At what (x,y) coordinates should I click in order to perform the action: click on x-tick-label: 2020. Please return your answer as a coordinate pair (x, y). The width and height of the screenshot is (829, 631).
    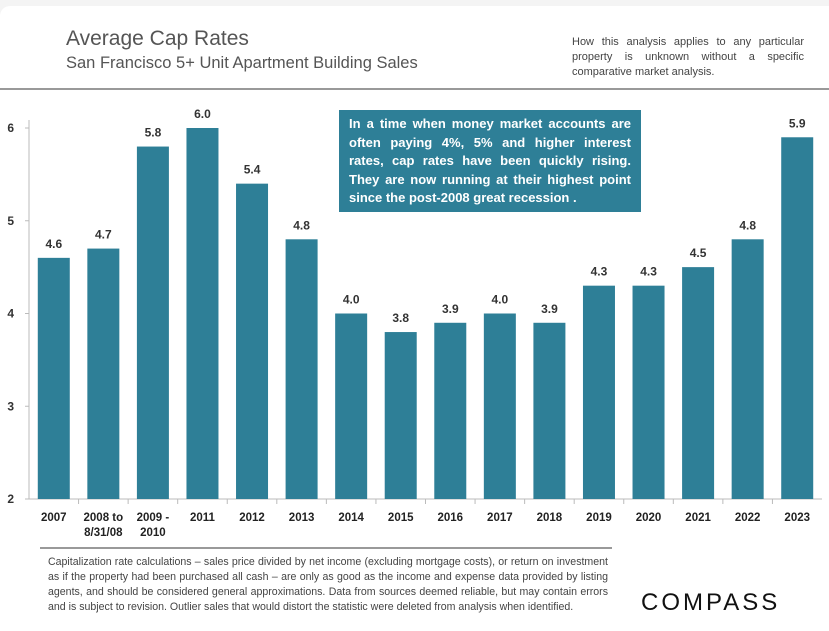
    Looking at the image, I should click on (649, 518).